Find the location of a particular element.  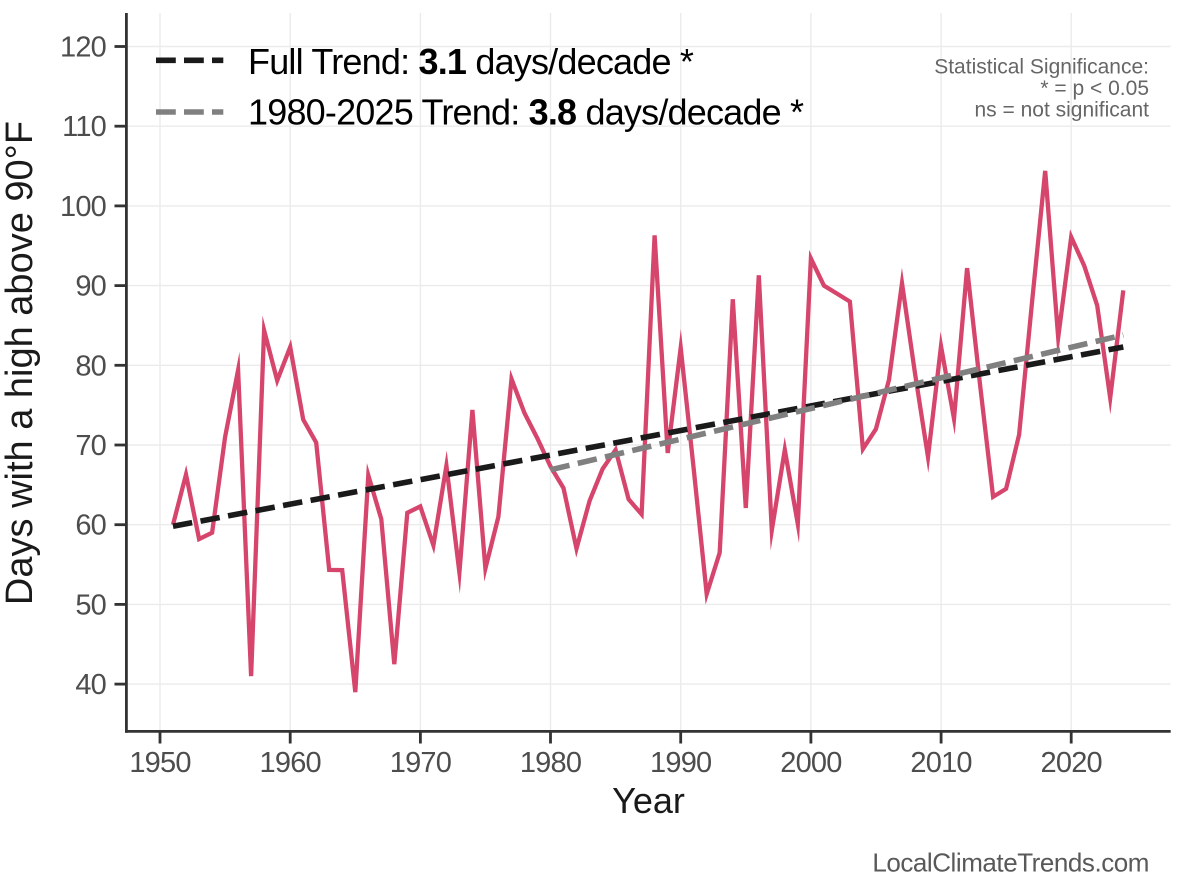

svg-text: Full Trend: 3.1 days/decade * is located at coordinates (471, 61).